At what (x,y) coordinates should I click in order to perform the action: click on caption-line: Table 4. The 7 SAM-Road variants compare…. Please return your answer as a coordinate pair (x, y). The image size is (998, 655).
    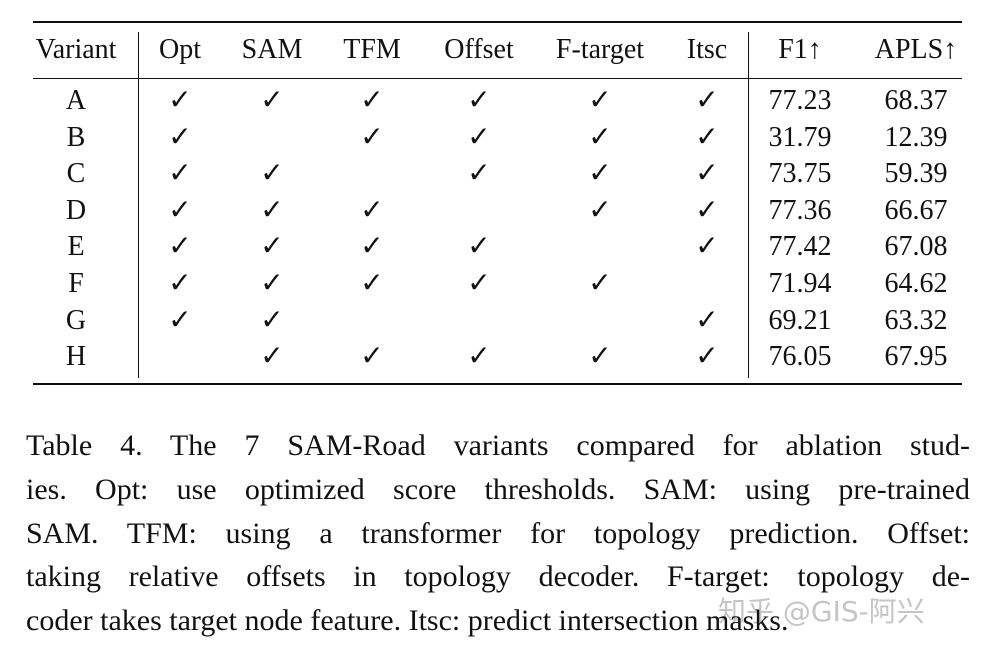
    Looking at the image, I should click on (498, 445).